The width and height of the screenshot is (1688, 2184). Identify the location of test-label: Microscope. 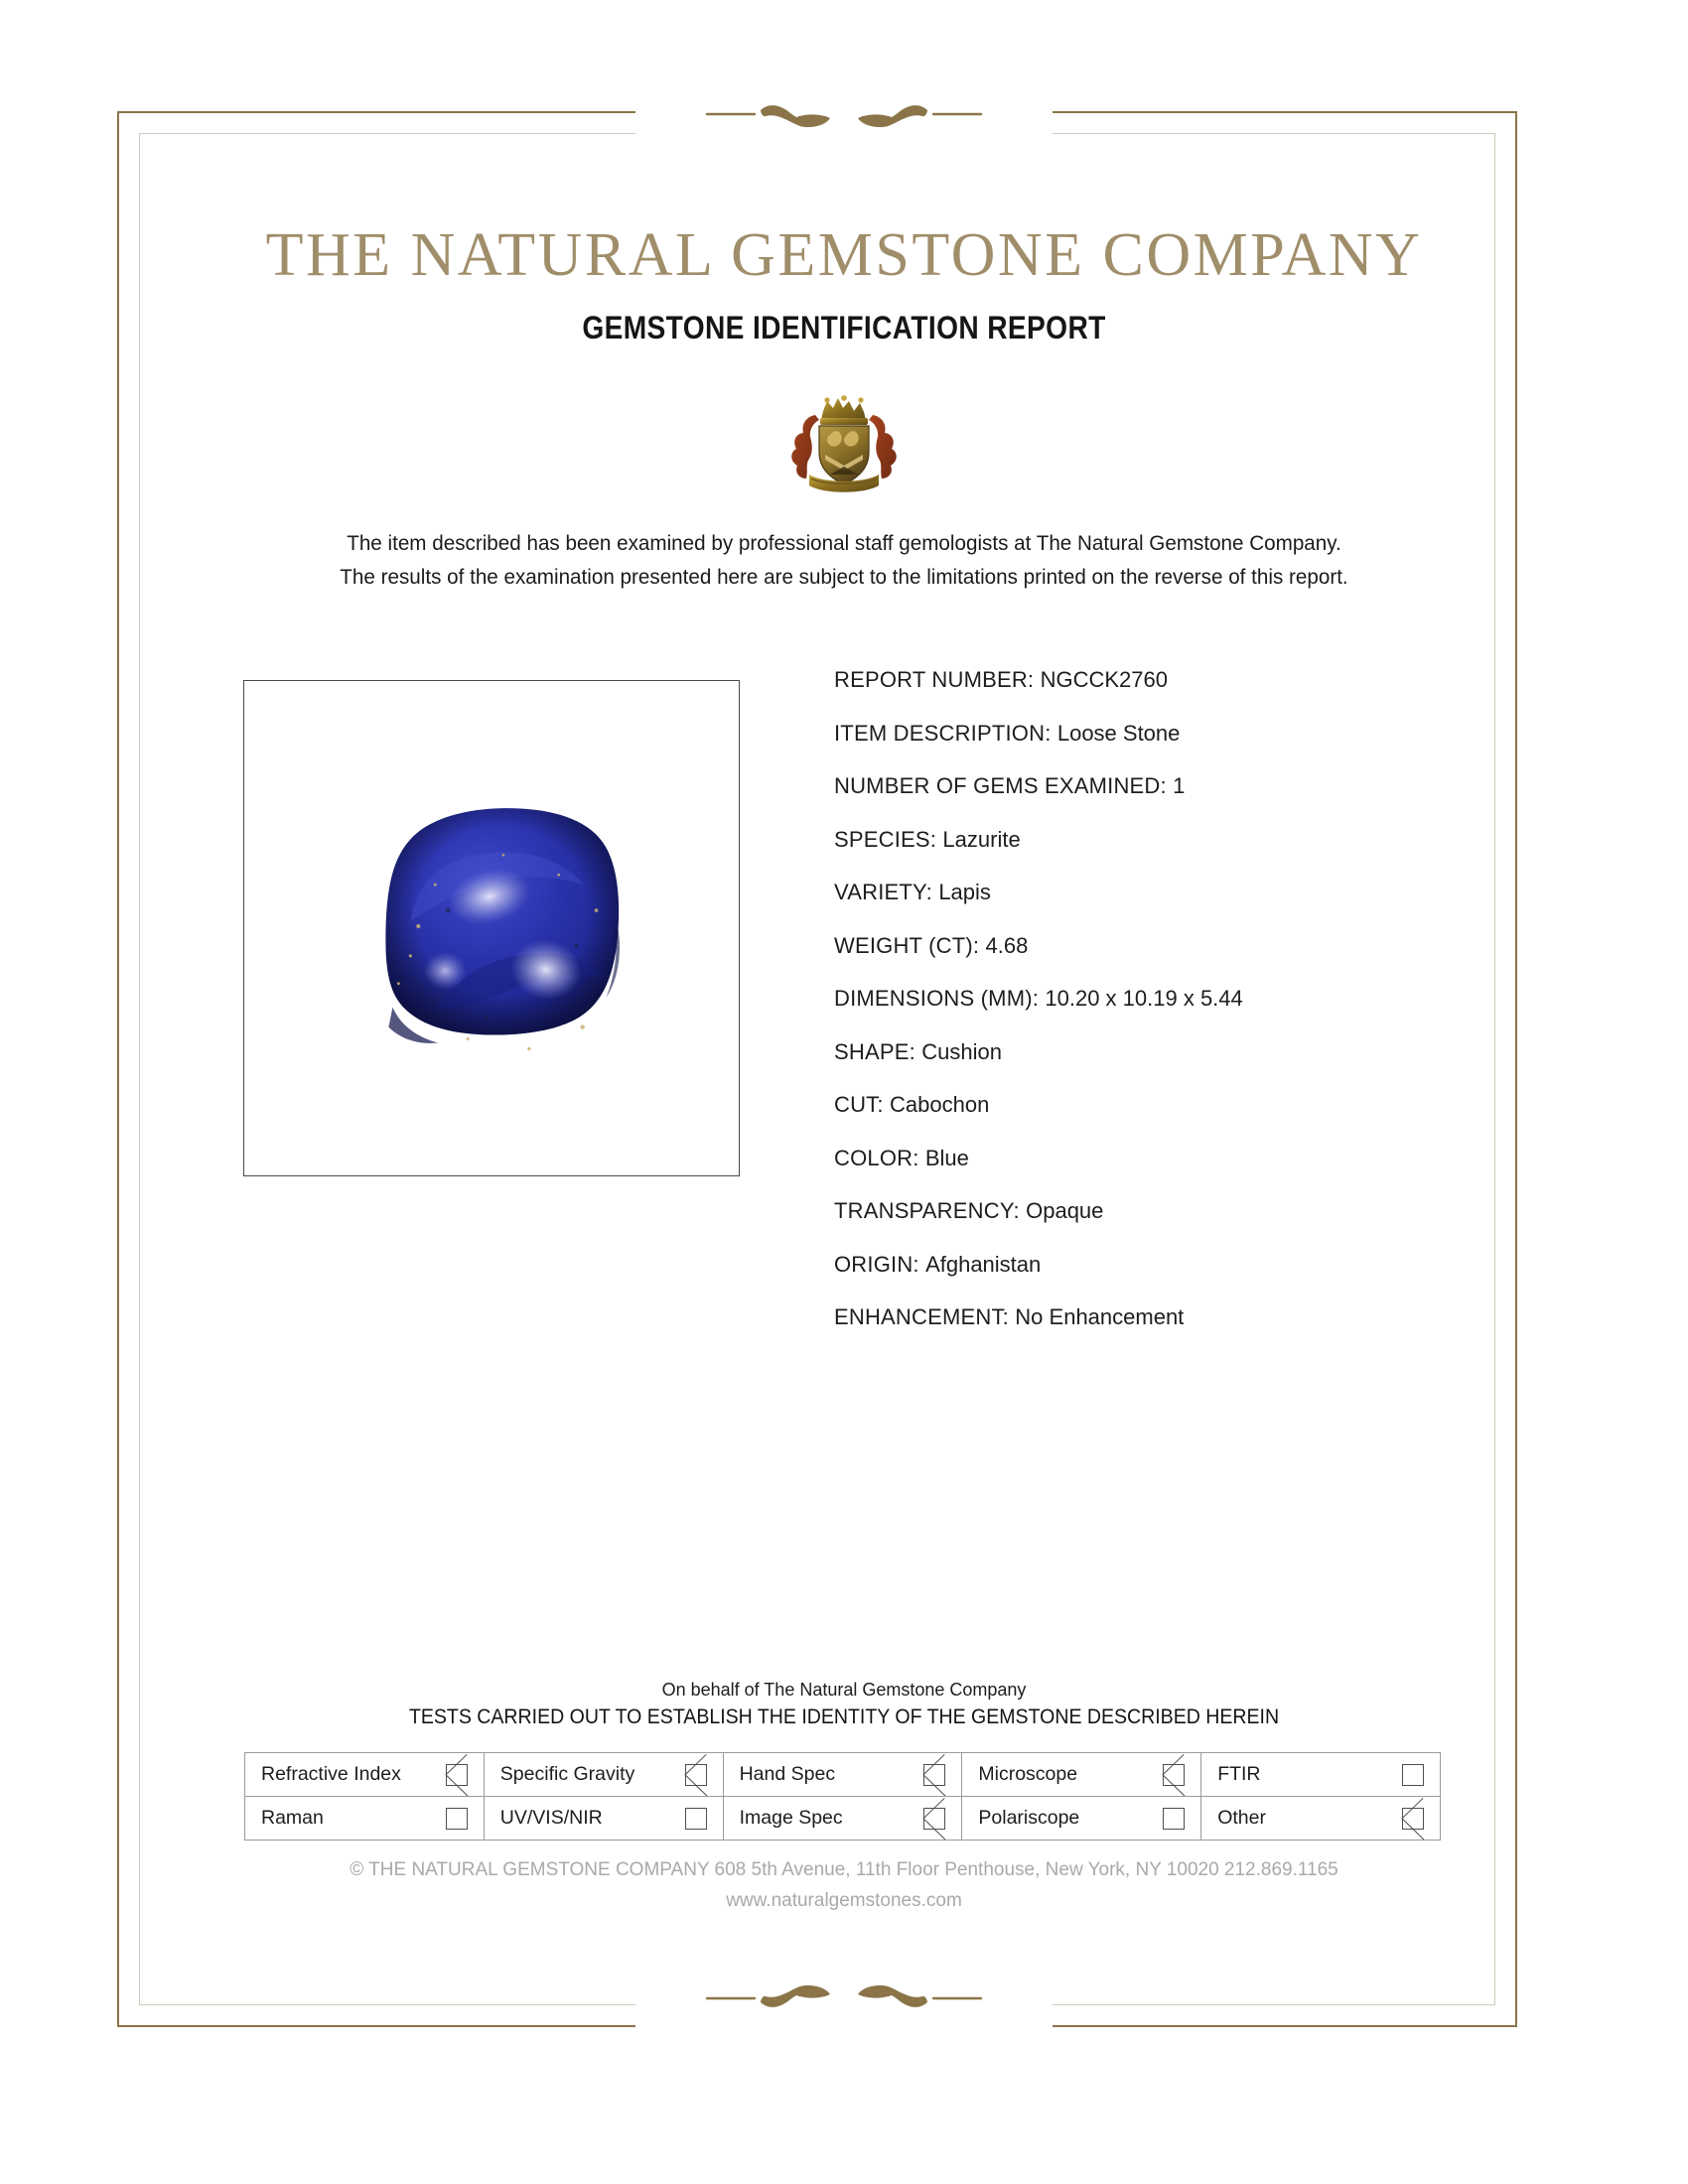
(1028, 1774).